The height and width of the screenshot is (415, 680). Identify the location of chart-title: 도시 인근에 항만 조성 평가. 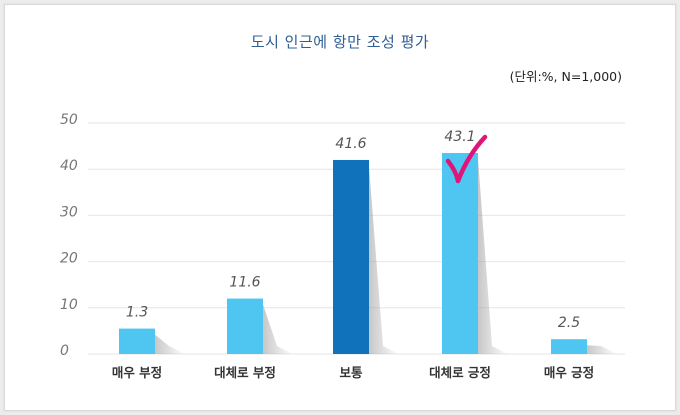
(340, 42).